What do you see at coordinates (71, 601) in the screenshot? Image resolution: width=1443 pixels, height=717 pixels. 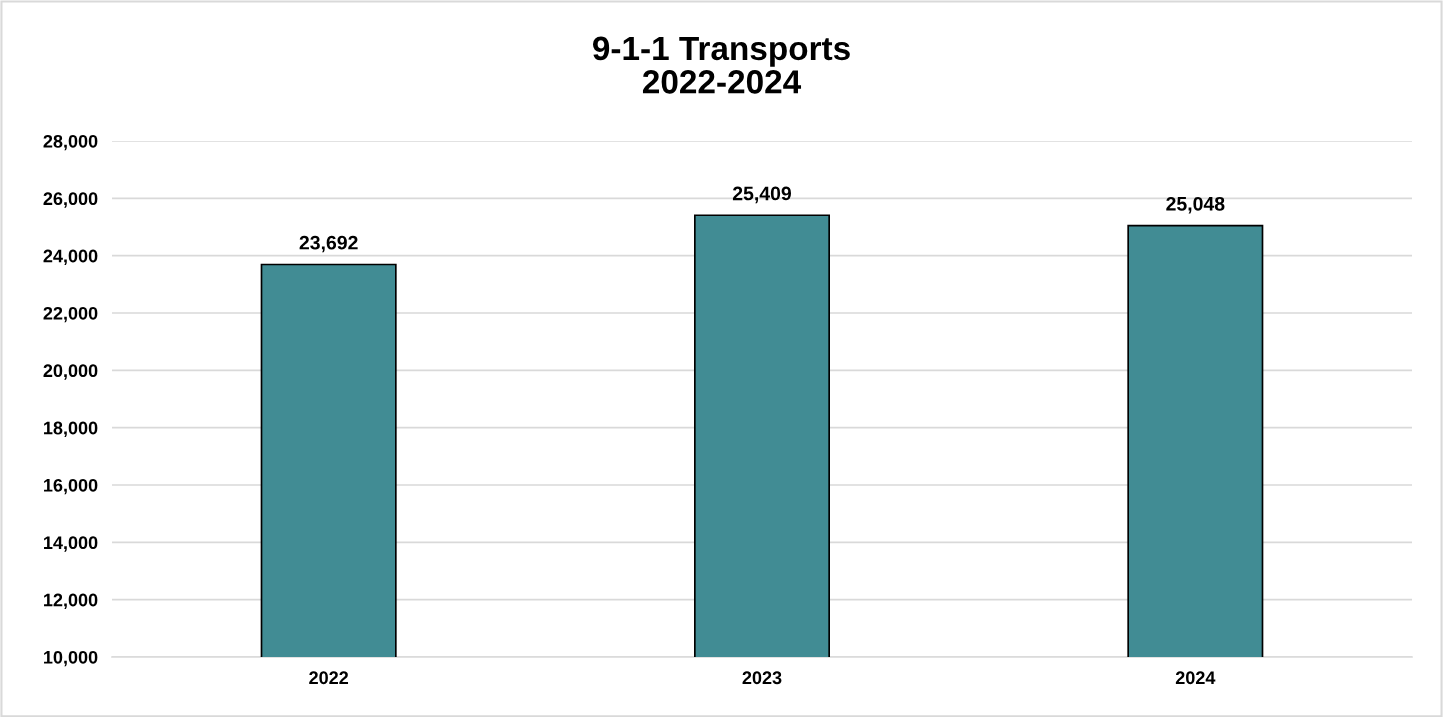 I see `y-tick-label: 12,000` at bounding box center [71, 601].